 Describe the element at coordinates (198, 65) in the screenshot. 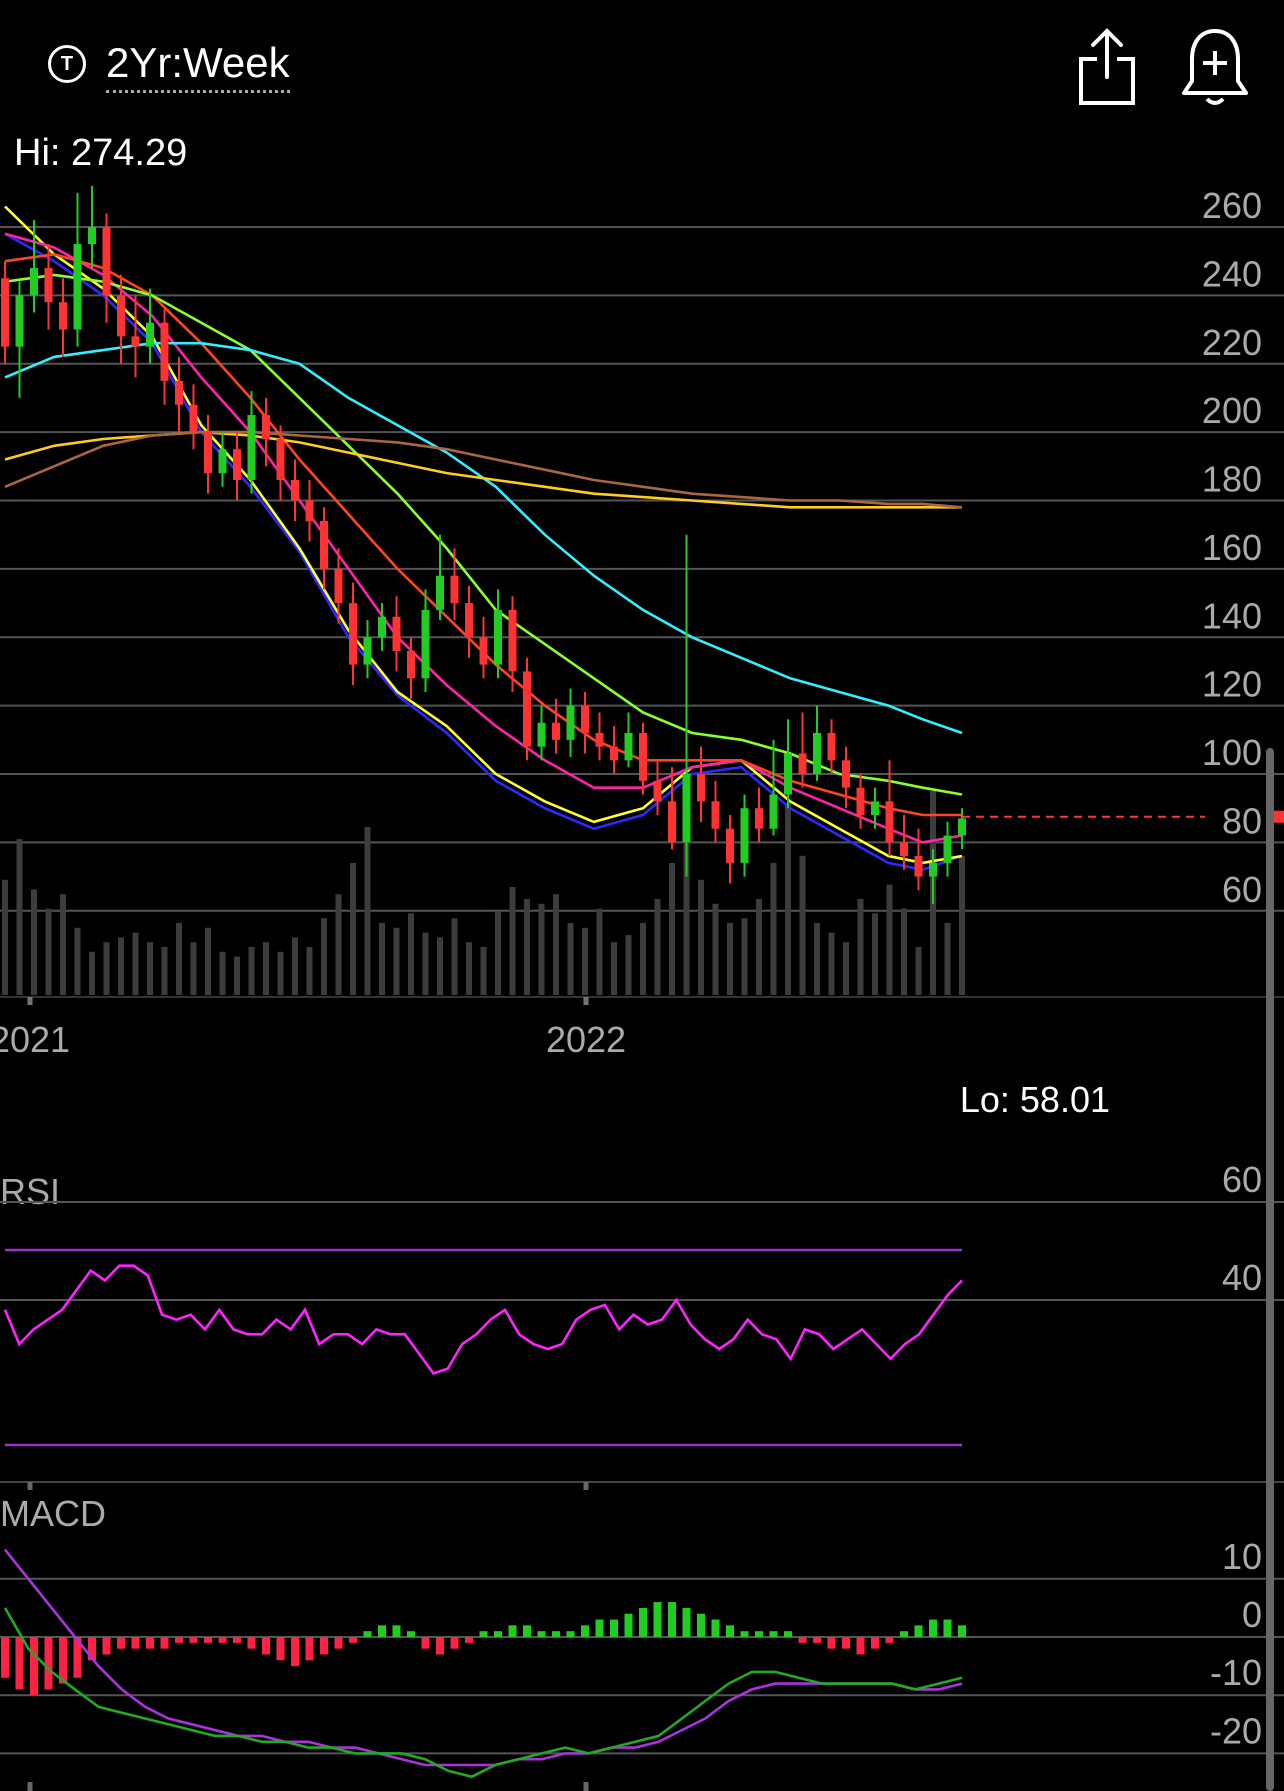

I see `period-selector: 2Yr:Week` at that location.